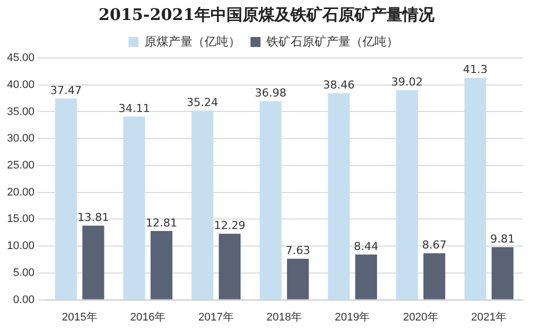  I want to click on x-tick-label: 2016年, so click(148, 317).